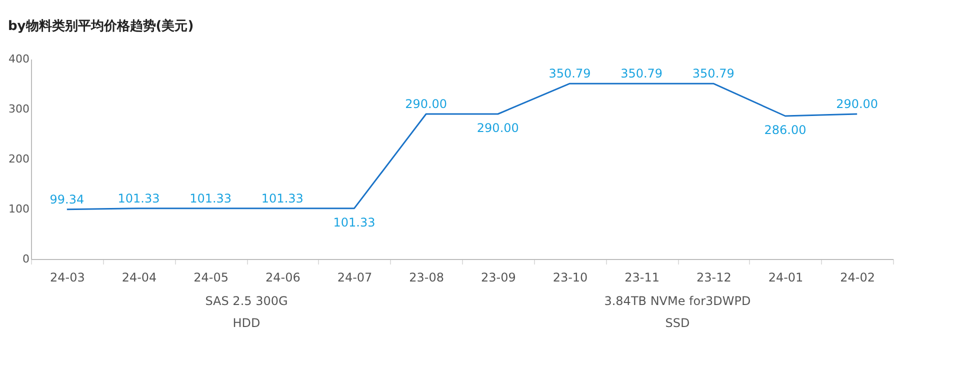  What do you see at coordinates (246, 323) in the screenshot?
I see `text: HDD` at bounding box center [246, 323].